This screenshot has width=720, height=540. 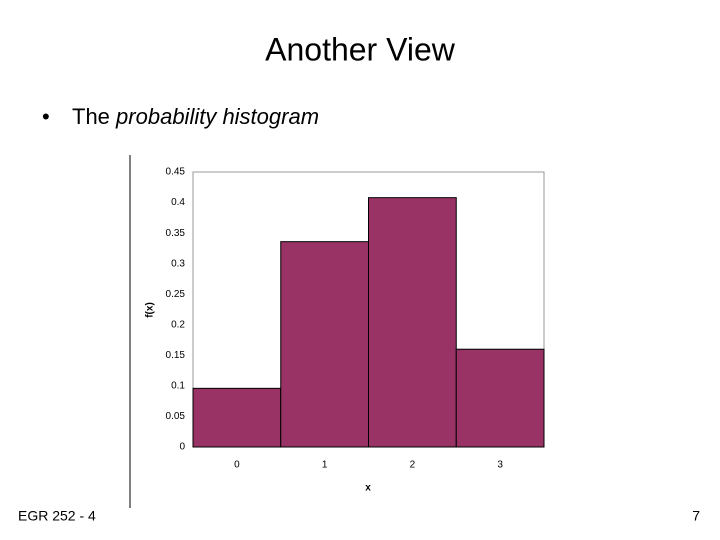 What do you see at coordinates (176, 172) in the screenshot?
I see `y-tick-label: 0.45` at bounding box center [176, 172].